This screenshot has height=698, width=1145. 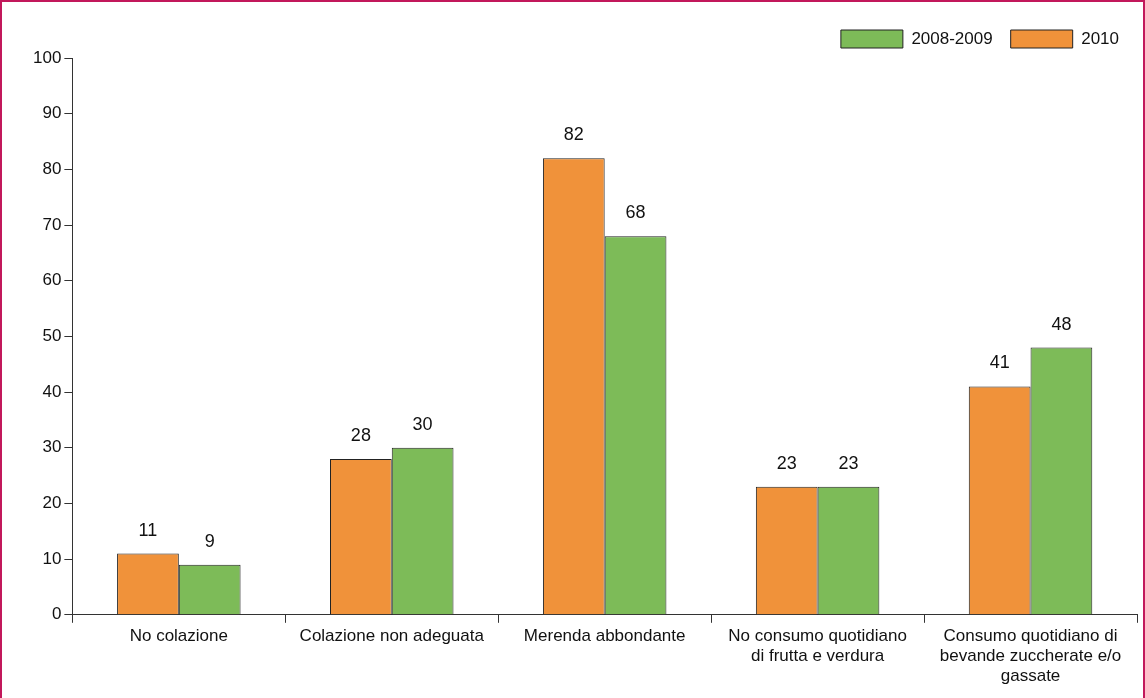 What do you see at coordinates (52, 558) in the screenshot?
I see `y-tick-label: 10` at bounding box center [52, 558].